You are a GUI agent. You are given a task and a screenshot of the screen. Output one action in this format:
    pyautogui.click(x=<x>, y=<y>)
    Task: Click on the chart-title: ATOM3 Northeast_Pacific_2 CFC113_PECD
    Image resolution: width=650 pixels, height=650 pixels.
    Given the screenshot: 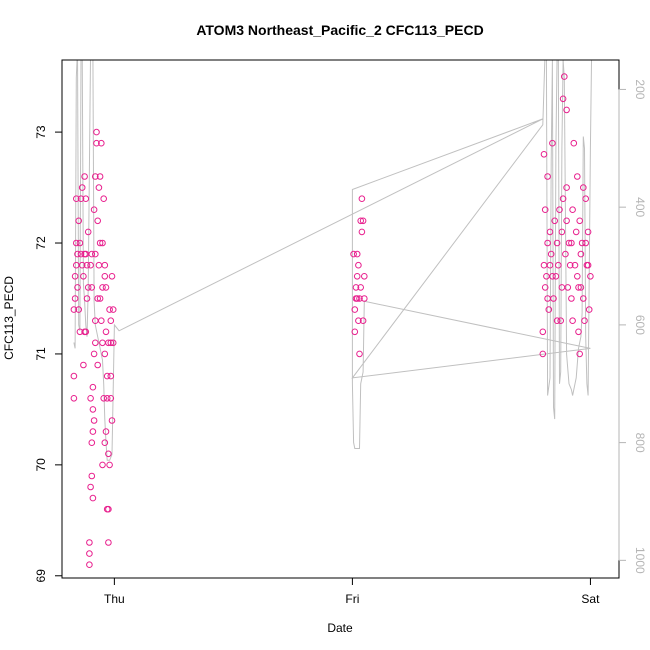 What is the action you would take?
    pyautogui.click(x=339, y=30)
    